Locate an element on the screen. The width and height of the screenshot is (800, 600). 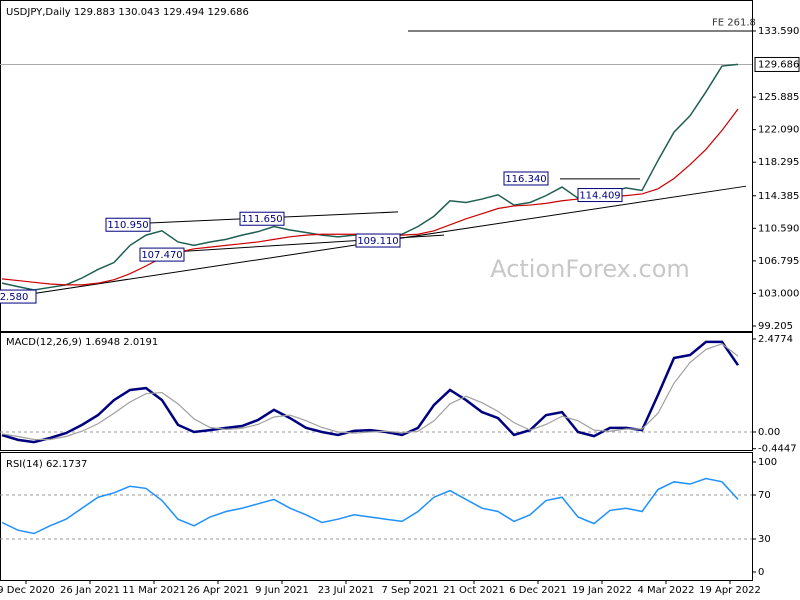
pane-title: RSI(14) 62.1737 is located at coordinates (46, 464).